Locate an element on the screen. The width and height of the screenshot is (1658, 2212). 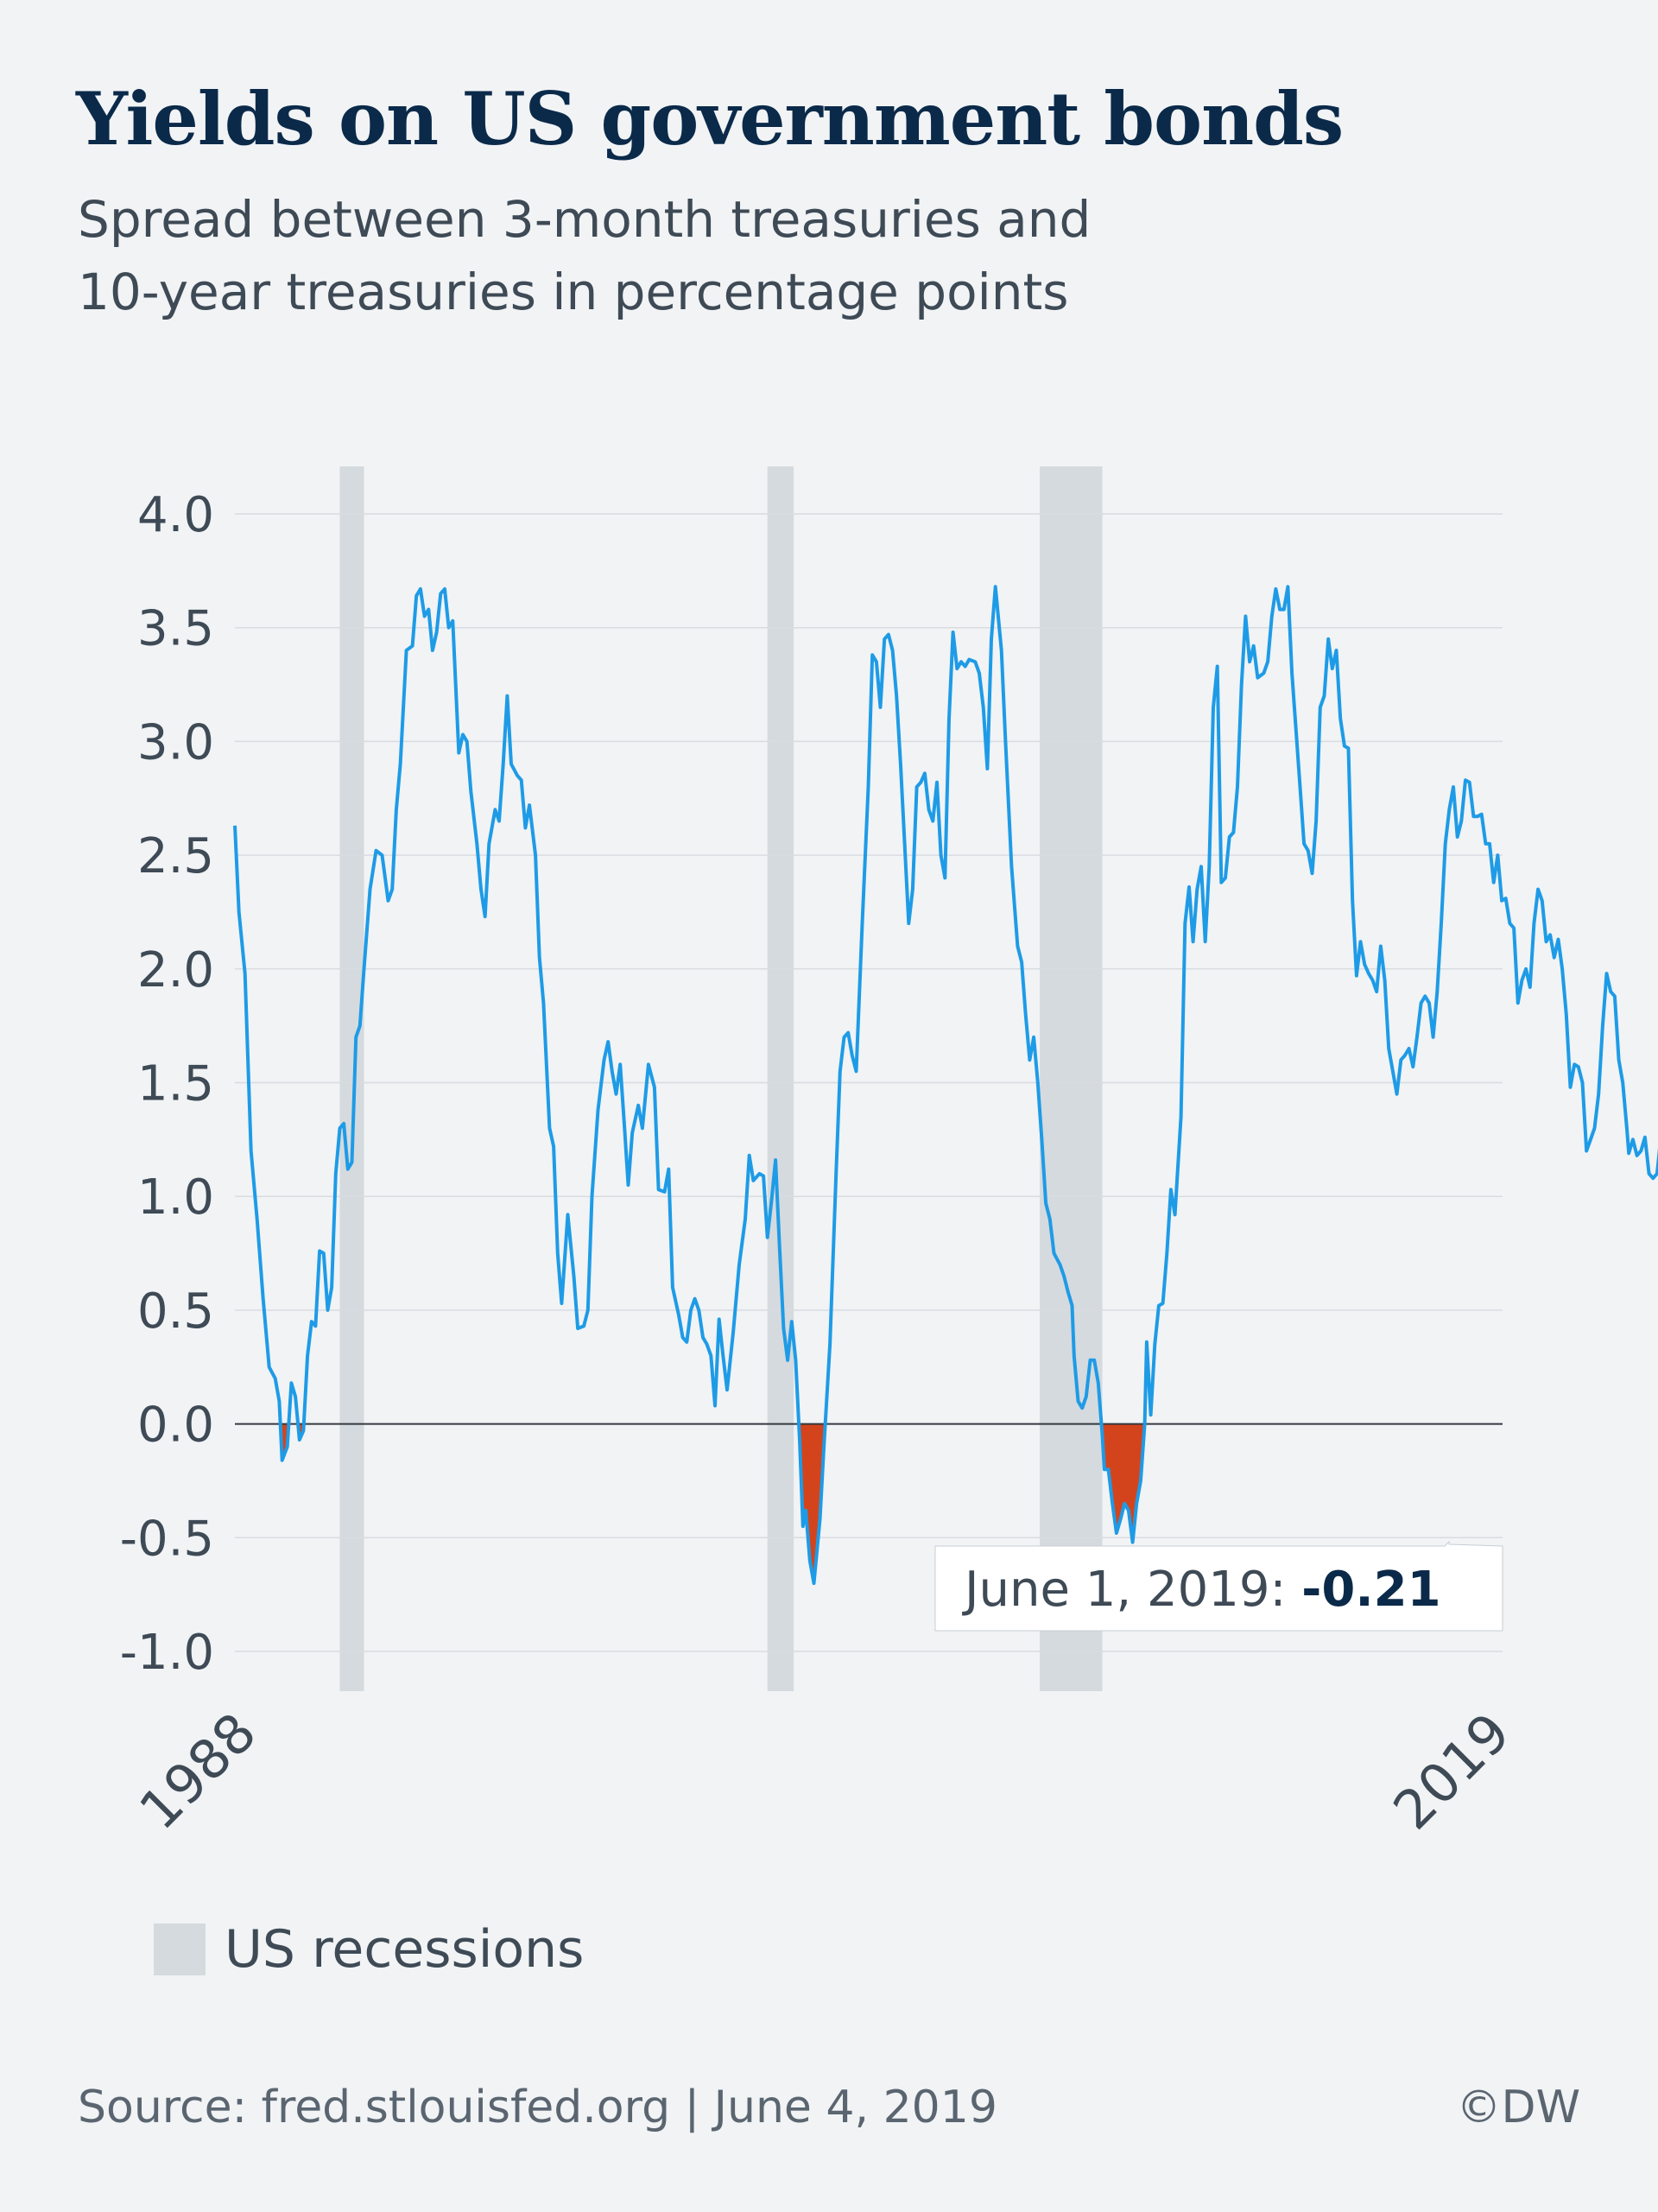
y-axis: 4.0 3.5 3.0 2.5 2.0 1.5 1.0 0.5 0.0 -0.5 -1.0 is located at coordinates (167, 1084).